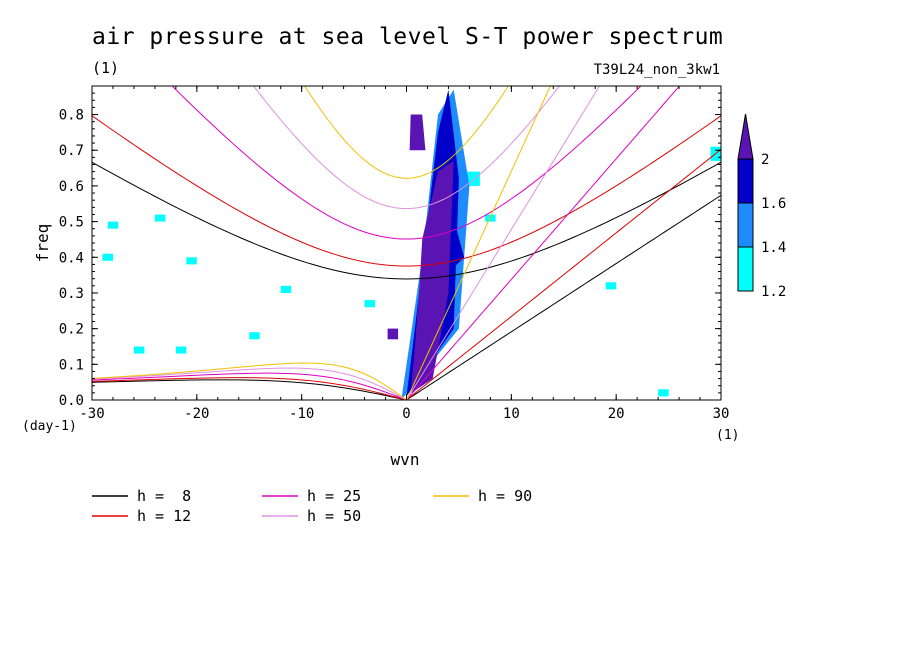 The image size is (904, 654). What do you see at coordinates (505, 496) in the screenshot?
I see `legend-label: h = 90` at bounding box center [505, 496].